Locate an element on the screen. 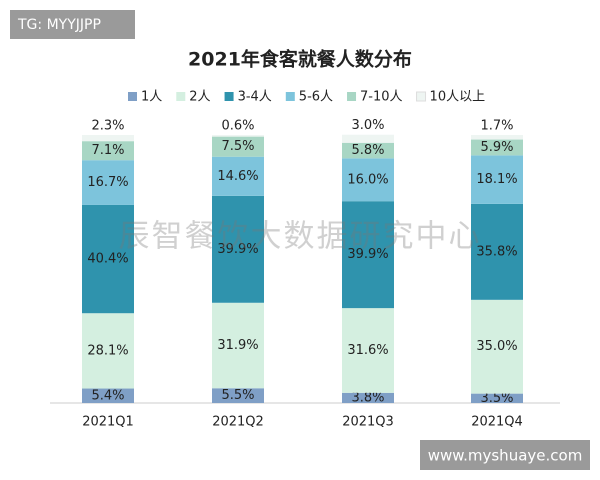  x-tick-label: 2021Q4 is located at coordinates (497, 422).